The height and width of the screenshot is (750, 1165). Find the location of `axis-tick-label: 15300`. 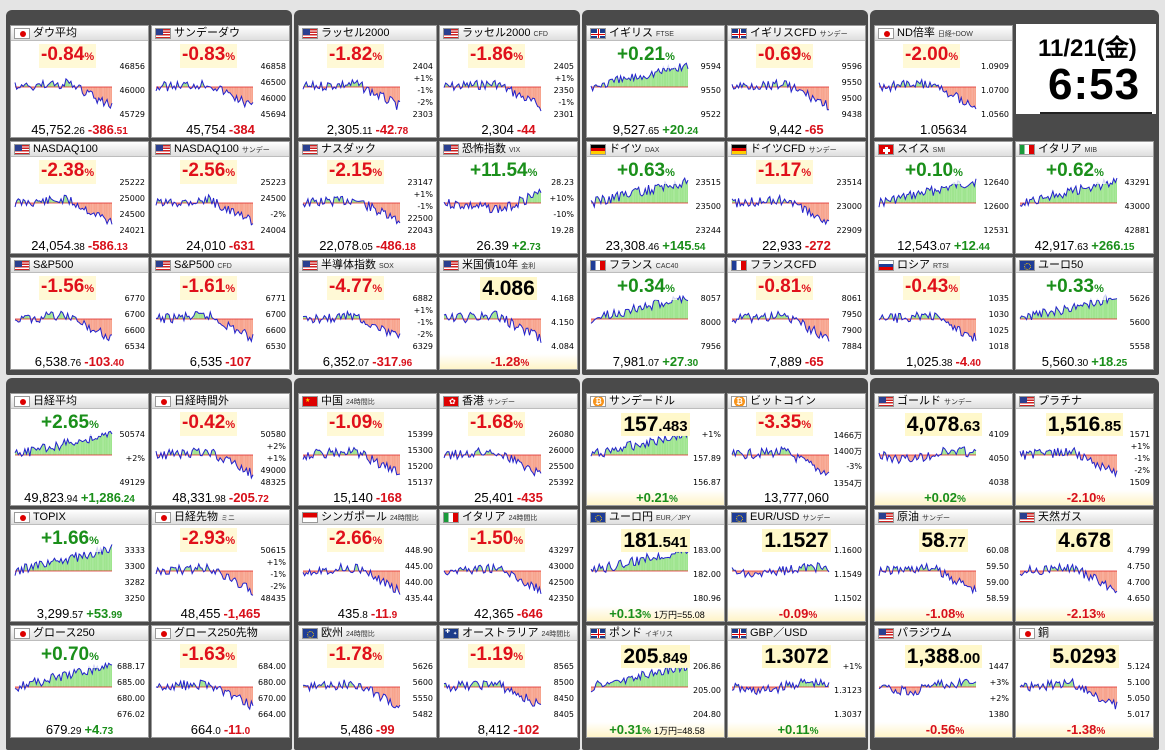

axis-tick-label: 15300 is located at coordinates (420, 450).